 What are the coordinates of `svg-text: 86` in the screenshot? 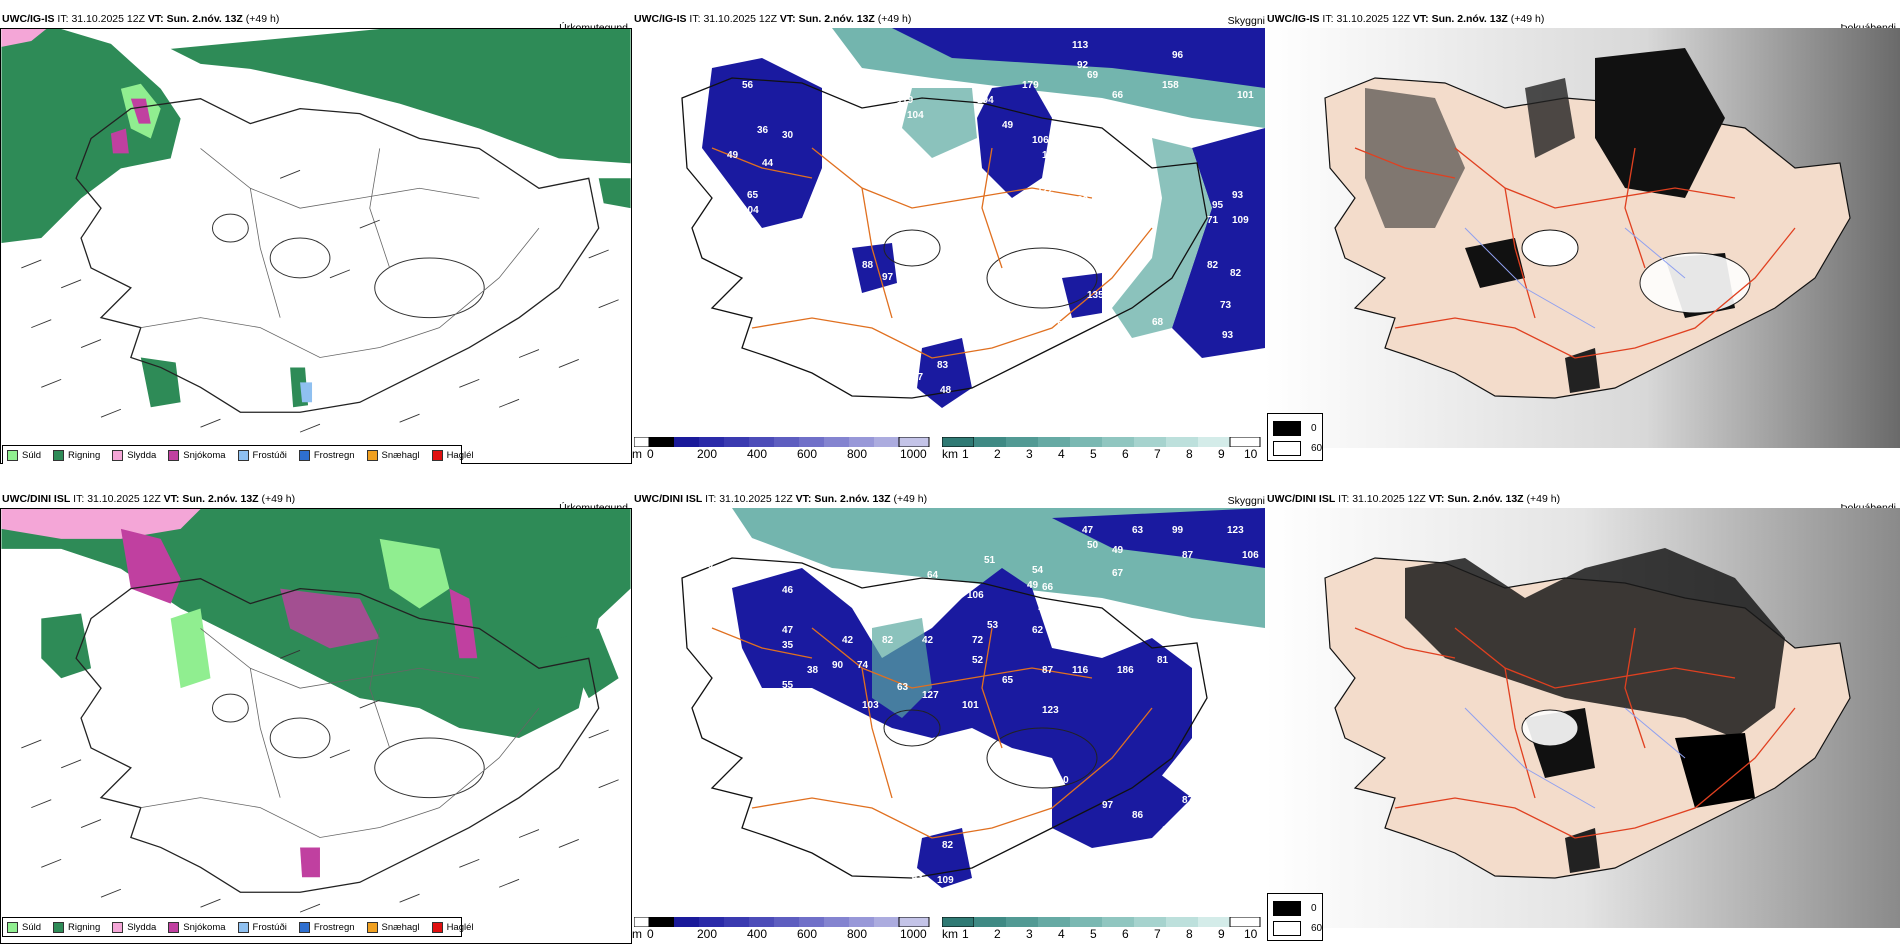 It's located at (1138, 815).